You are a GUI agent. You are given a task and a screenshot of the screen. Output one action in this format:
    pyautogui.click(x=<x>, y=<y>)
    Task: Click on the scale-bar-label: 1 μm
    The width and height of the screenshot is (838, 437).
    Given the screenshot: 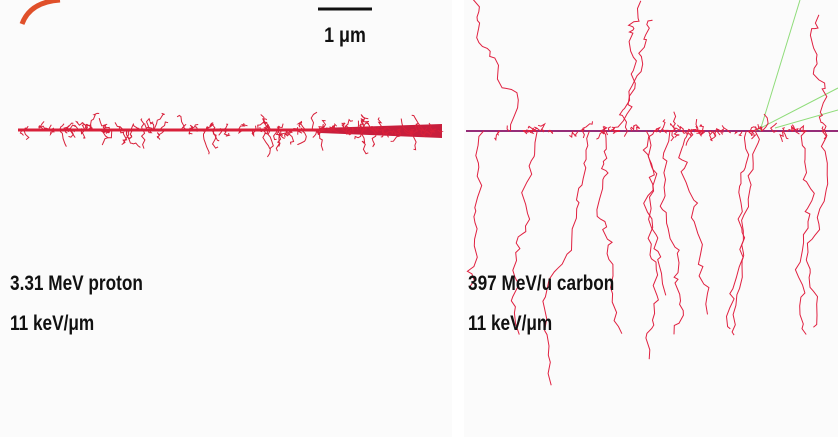 What is the action you would take?
    pyautogui.click(x=345, y=36)
    